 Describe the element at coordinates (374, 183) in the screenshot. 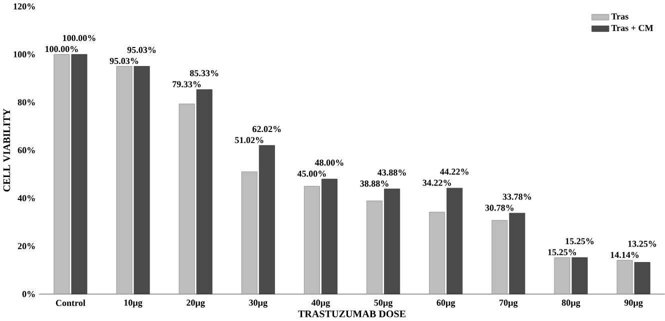

I see `data-label: 38.88%` at that location.